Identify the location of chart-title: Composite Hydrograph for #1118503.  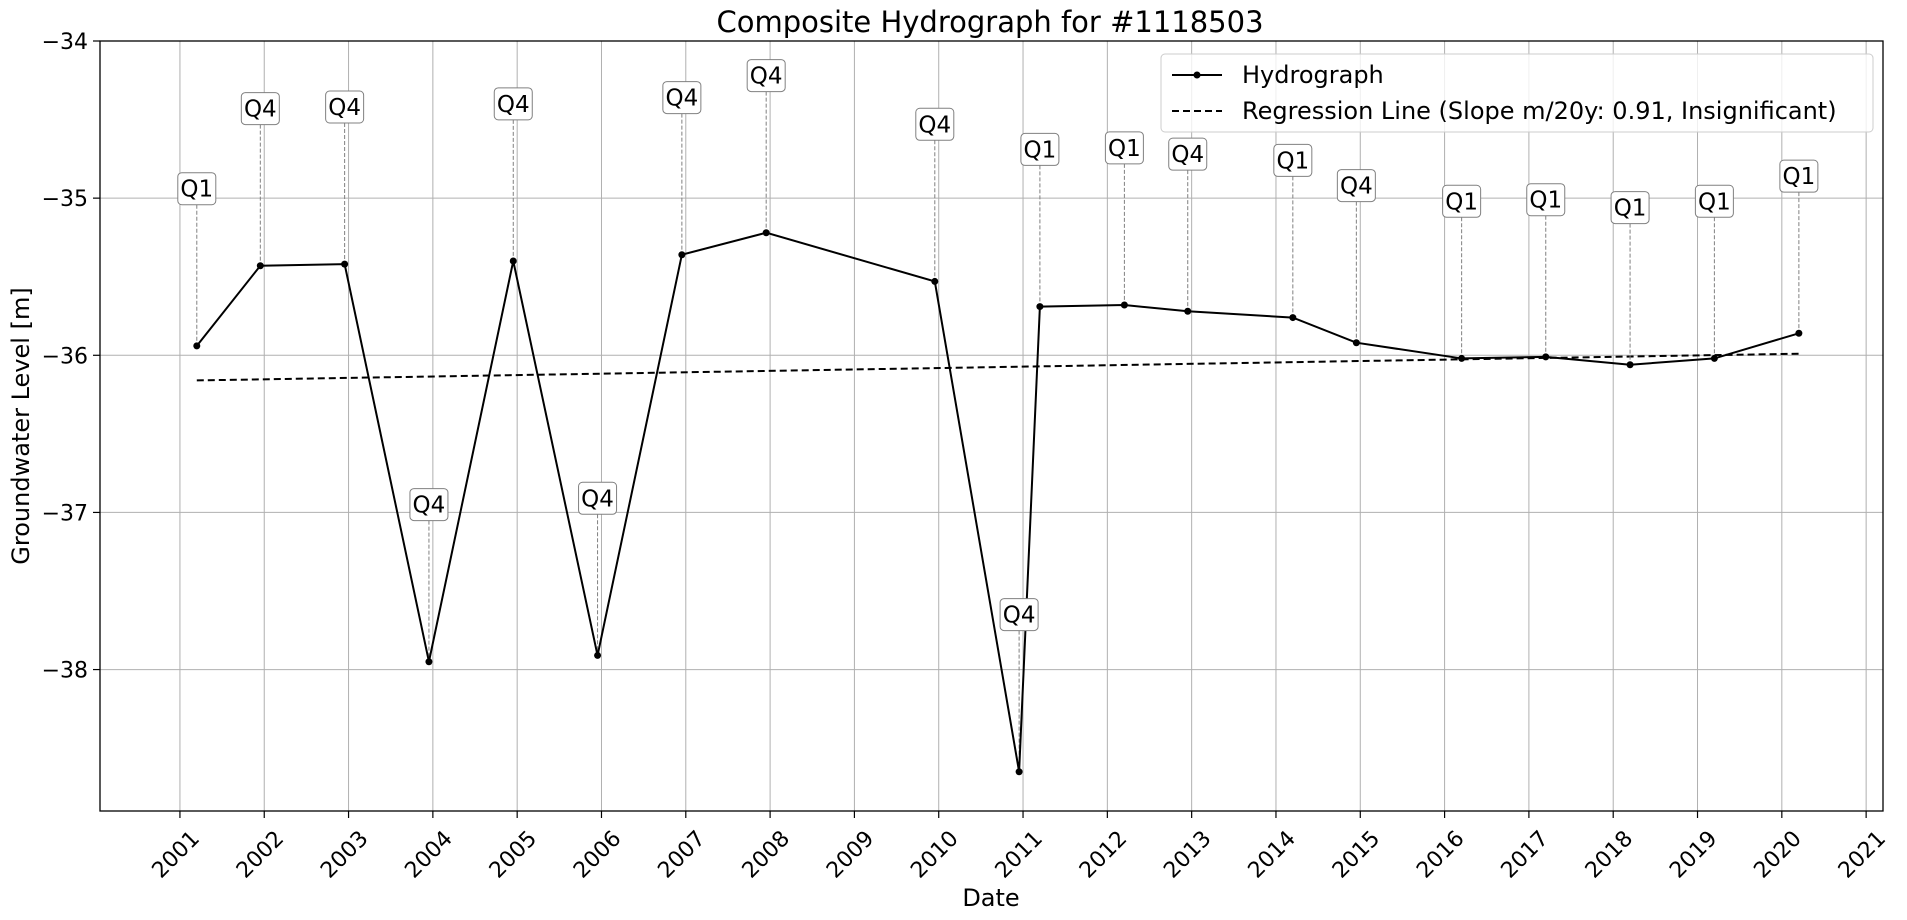
(989, 22).